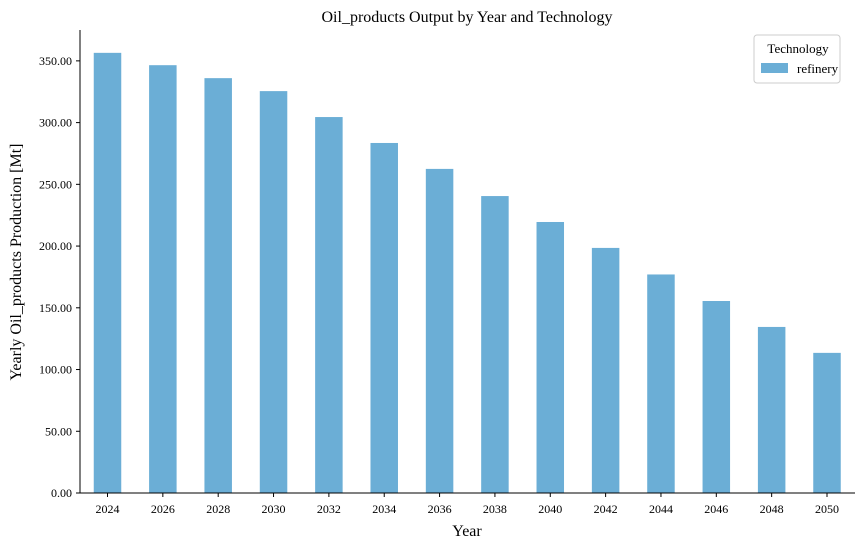 The height and width of the screenshot is (552, 864). What do you see at coordinates (716, 509) in the screenshot?
I see `x-tick-label: 2046` at bounding box center [716, 509].